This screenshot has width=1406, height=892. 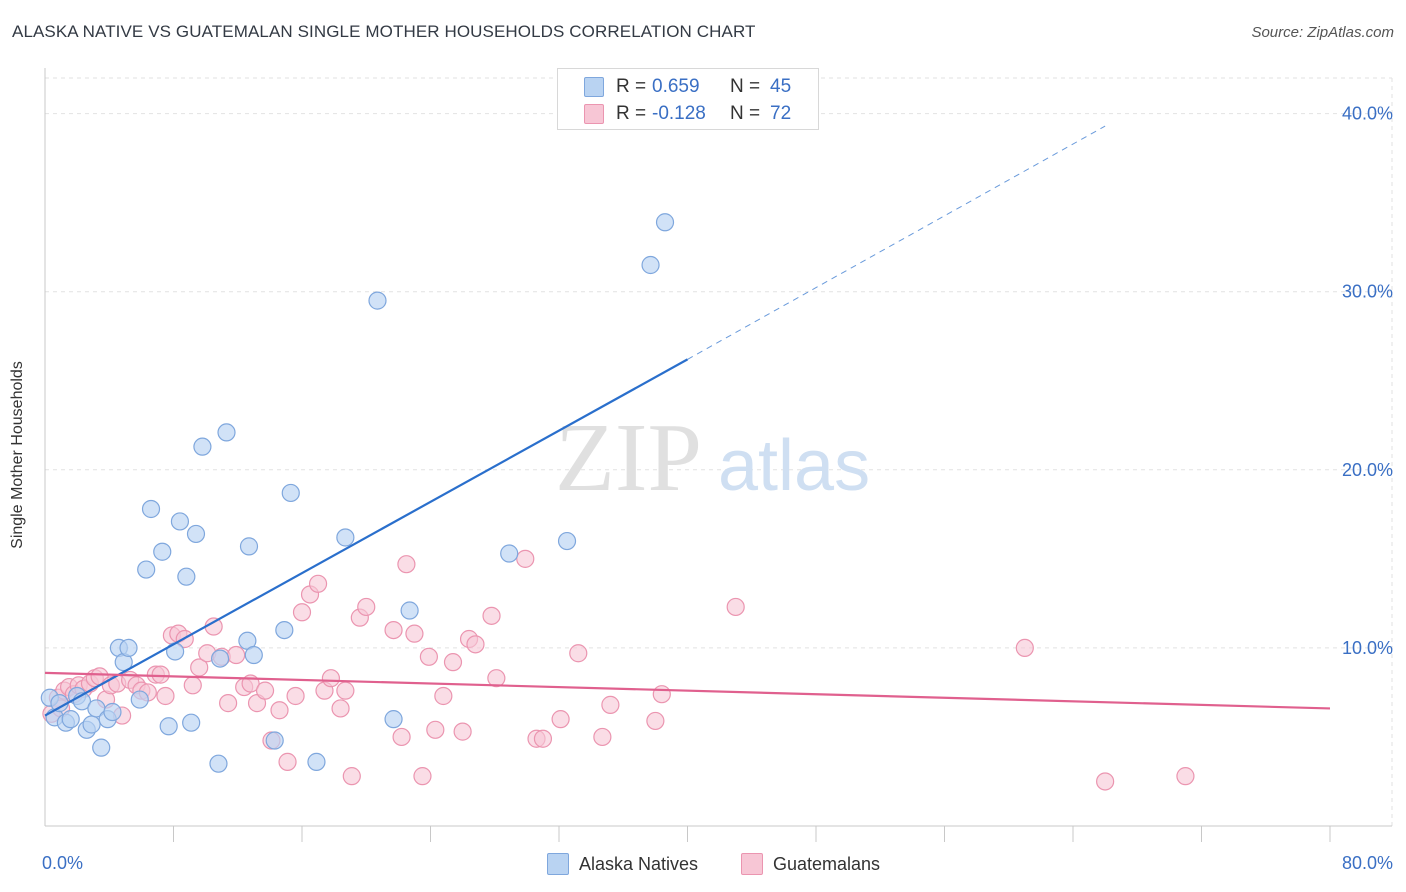 What do you see at coordinates (827, 863) in the screenshot?
I see `bottom-legend-guatemalan-label: Guatemalans` at bounding box center [827, 863].